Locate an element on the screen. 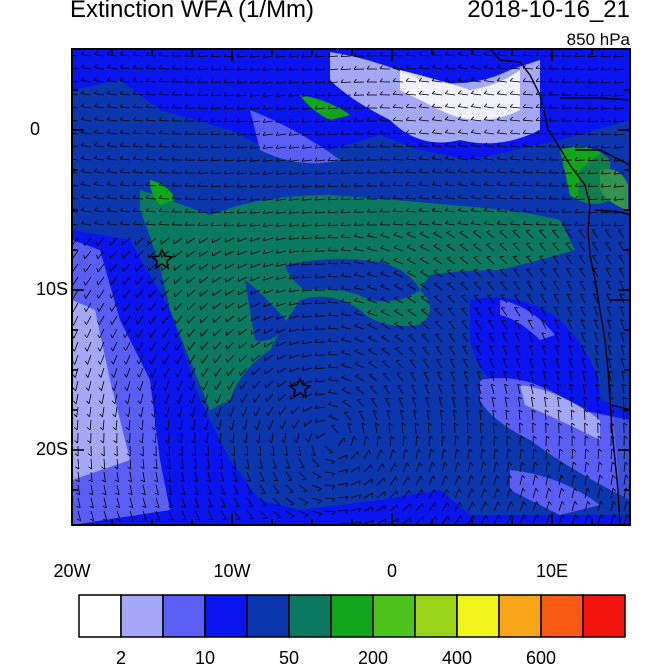  lat-label-20s: 20S is located at coordinates (38, 449).